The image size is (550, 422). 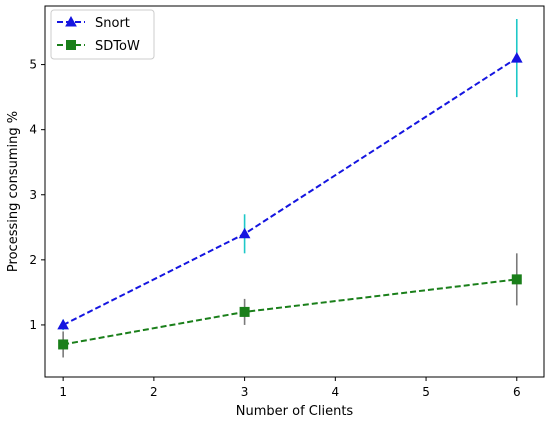 I want to click on y-axis-label: Processing consuming %, so click(x=13, y=191).